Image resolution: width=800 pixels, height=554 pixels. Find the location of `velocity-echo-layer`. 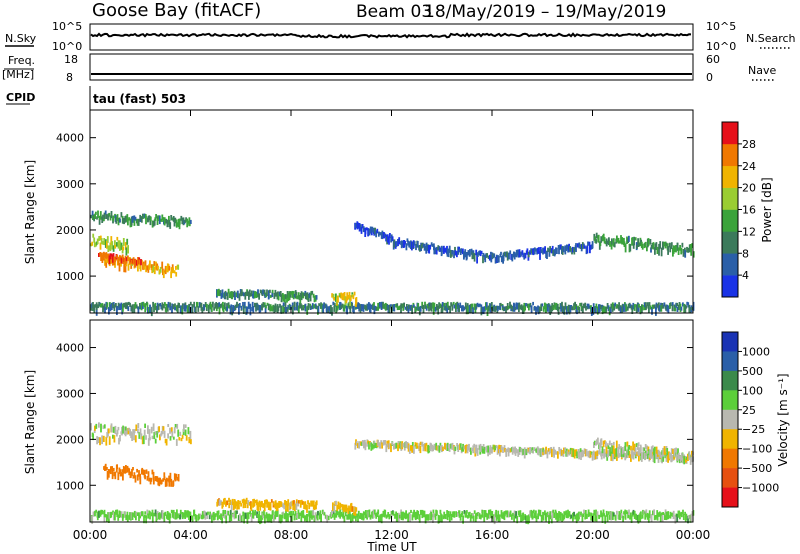

velocity-echo-layer is located at coordinates (392, 473).